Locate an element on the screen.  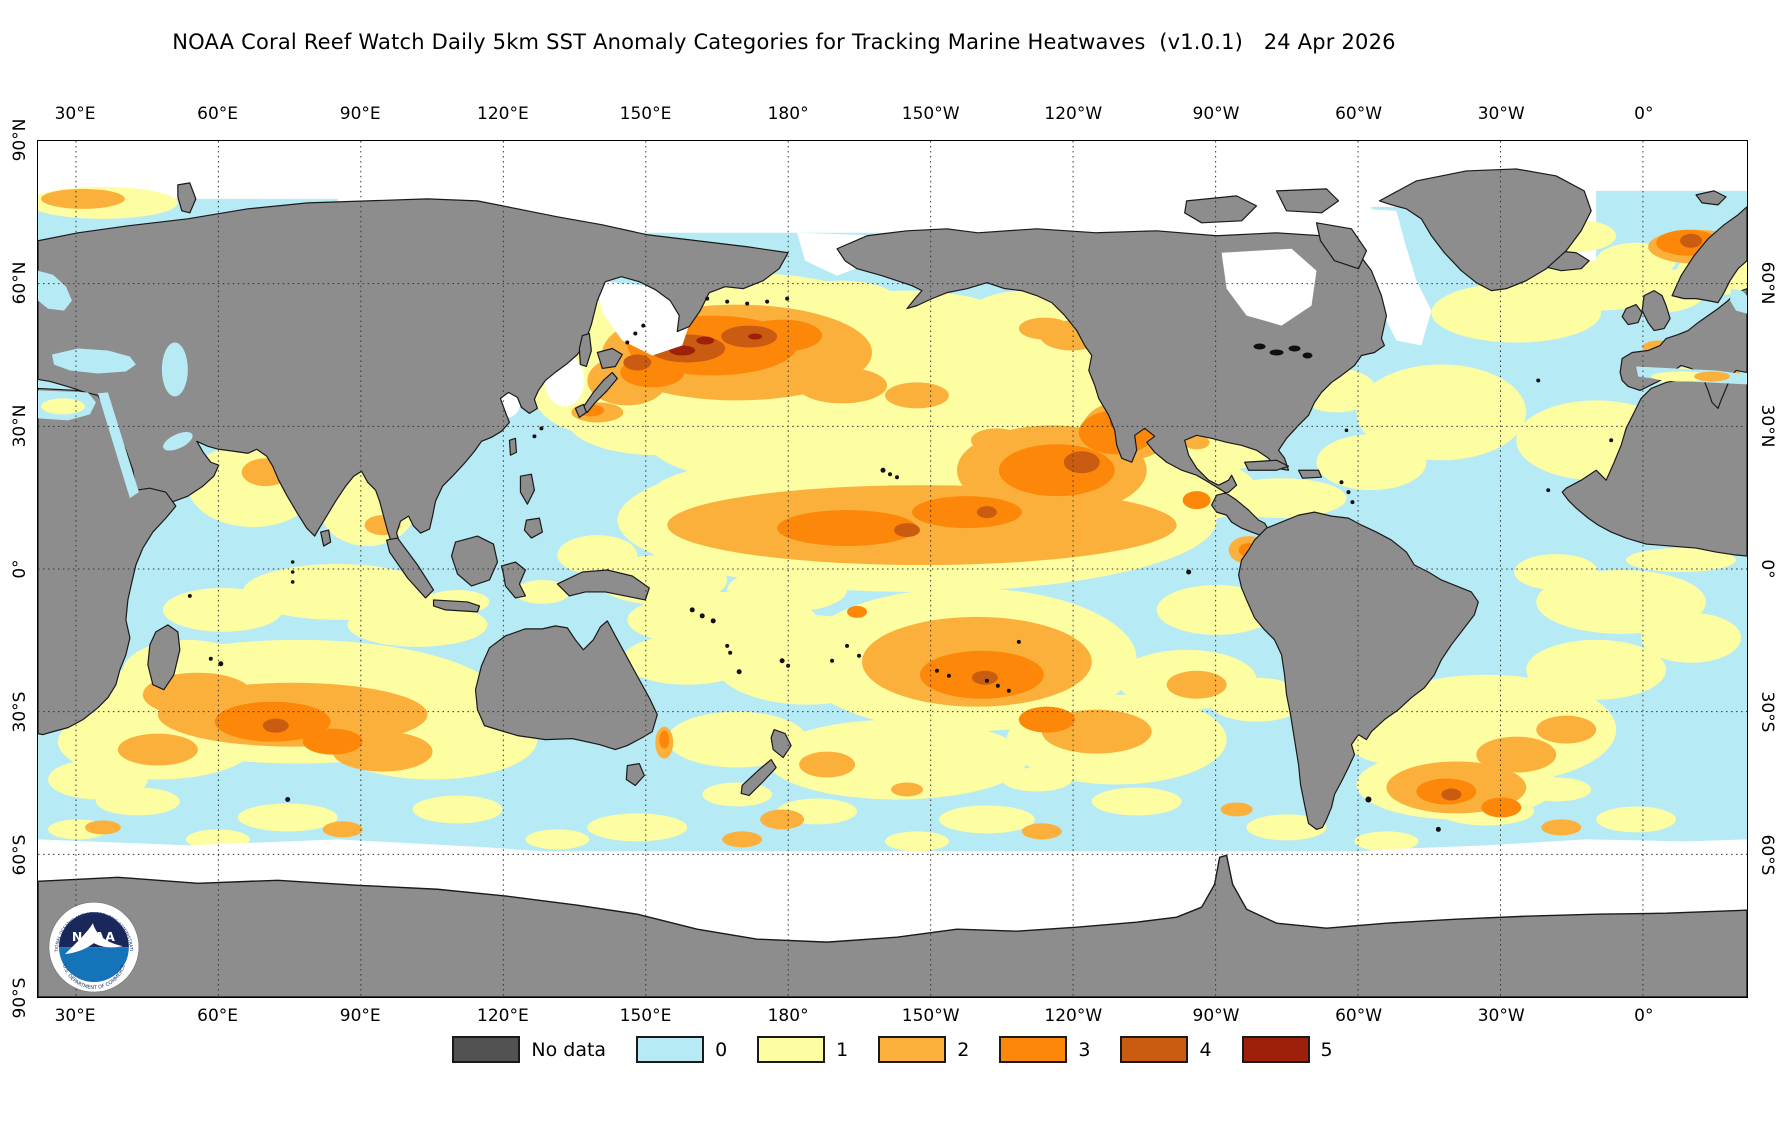
lon-tick-bottom: 120°E is located at coordinates (503, 1016).